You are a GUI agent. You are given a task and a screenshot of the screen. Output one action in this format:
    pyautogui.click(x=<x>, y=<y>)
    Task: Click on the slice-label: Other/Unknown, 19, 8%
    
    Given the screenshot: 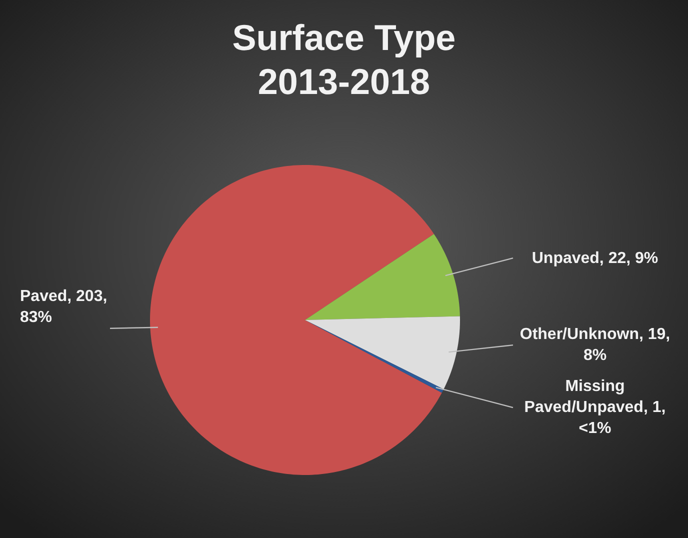 What is the action you would take?
    pyautogui.click(x=595, y=345)
    